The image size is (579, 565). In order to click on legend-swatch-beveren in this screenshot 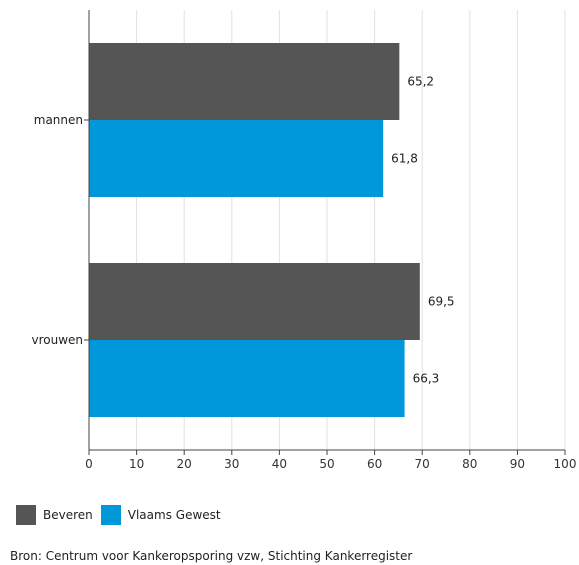, I will do `click(26, 515)`.